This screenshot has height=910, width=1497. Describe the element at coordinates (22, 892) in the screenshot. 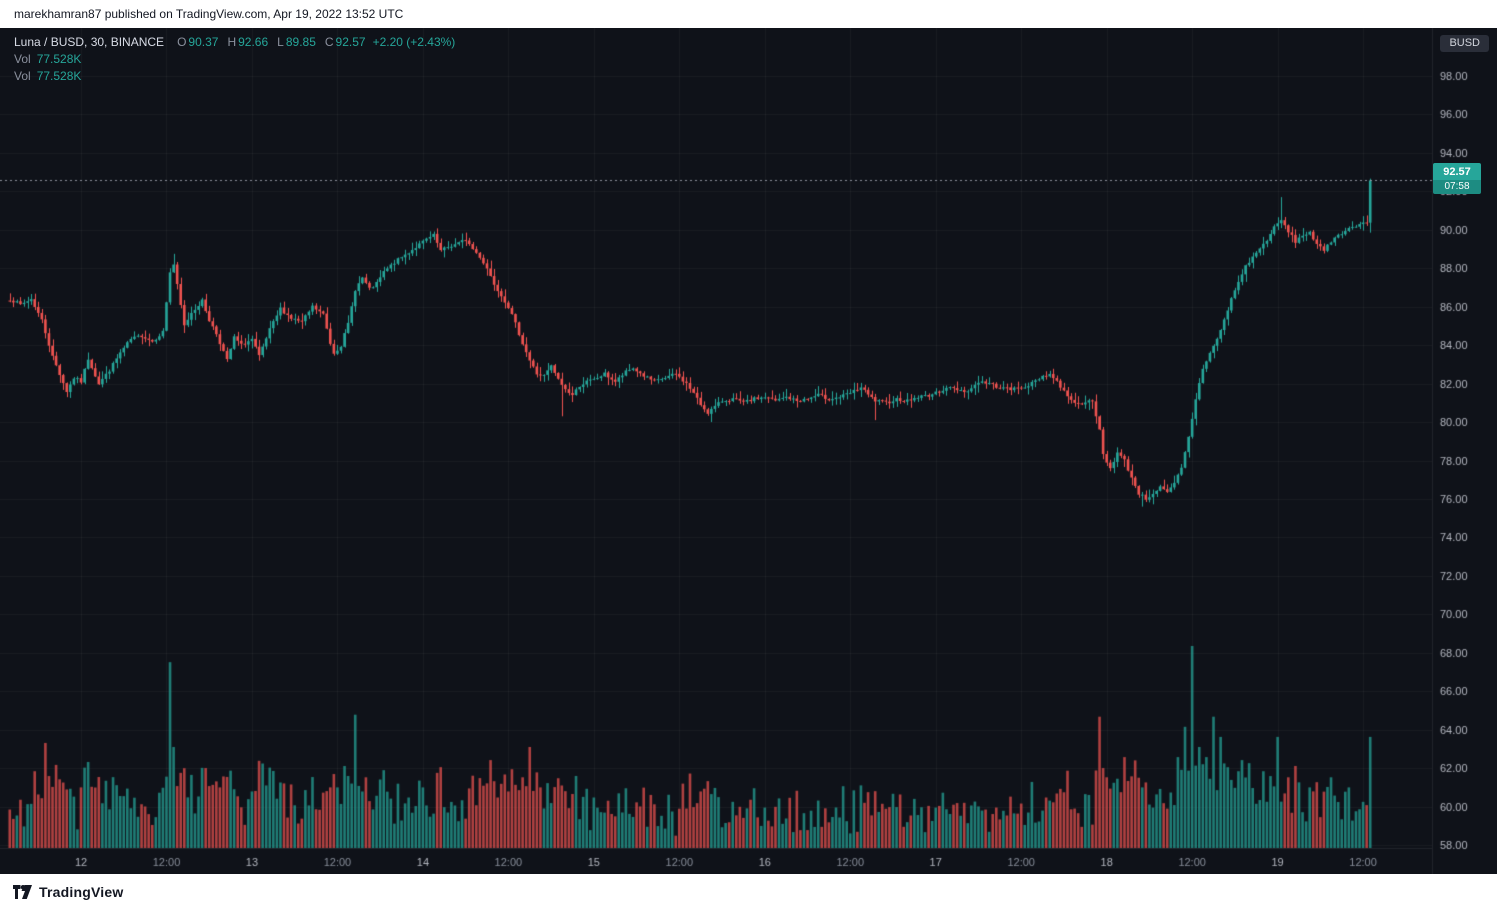

I see `tradingview-logo-icon` at that location.